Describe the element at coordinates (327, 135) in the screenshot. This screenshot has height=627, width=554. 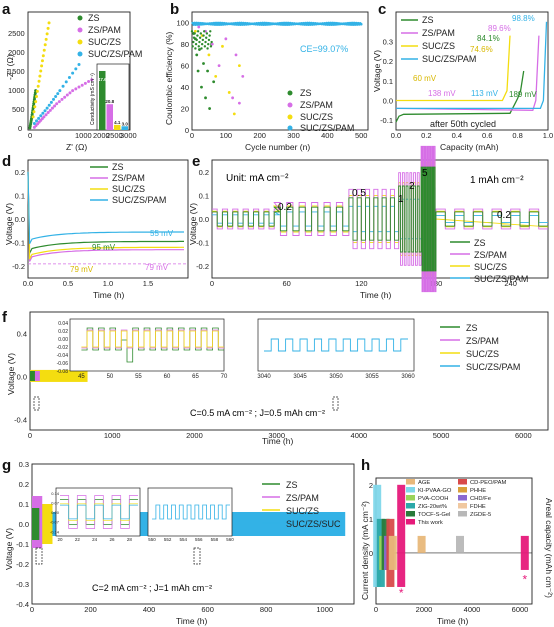
I see `xtick-b-4: 400` at that location.